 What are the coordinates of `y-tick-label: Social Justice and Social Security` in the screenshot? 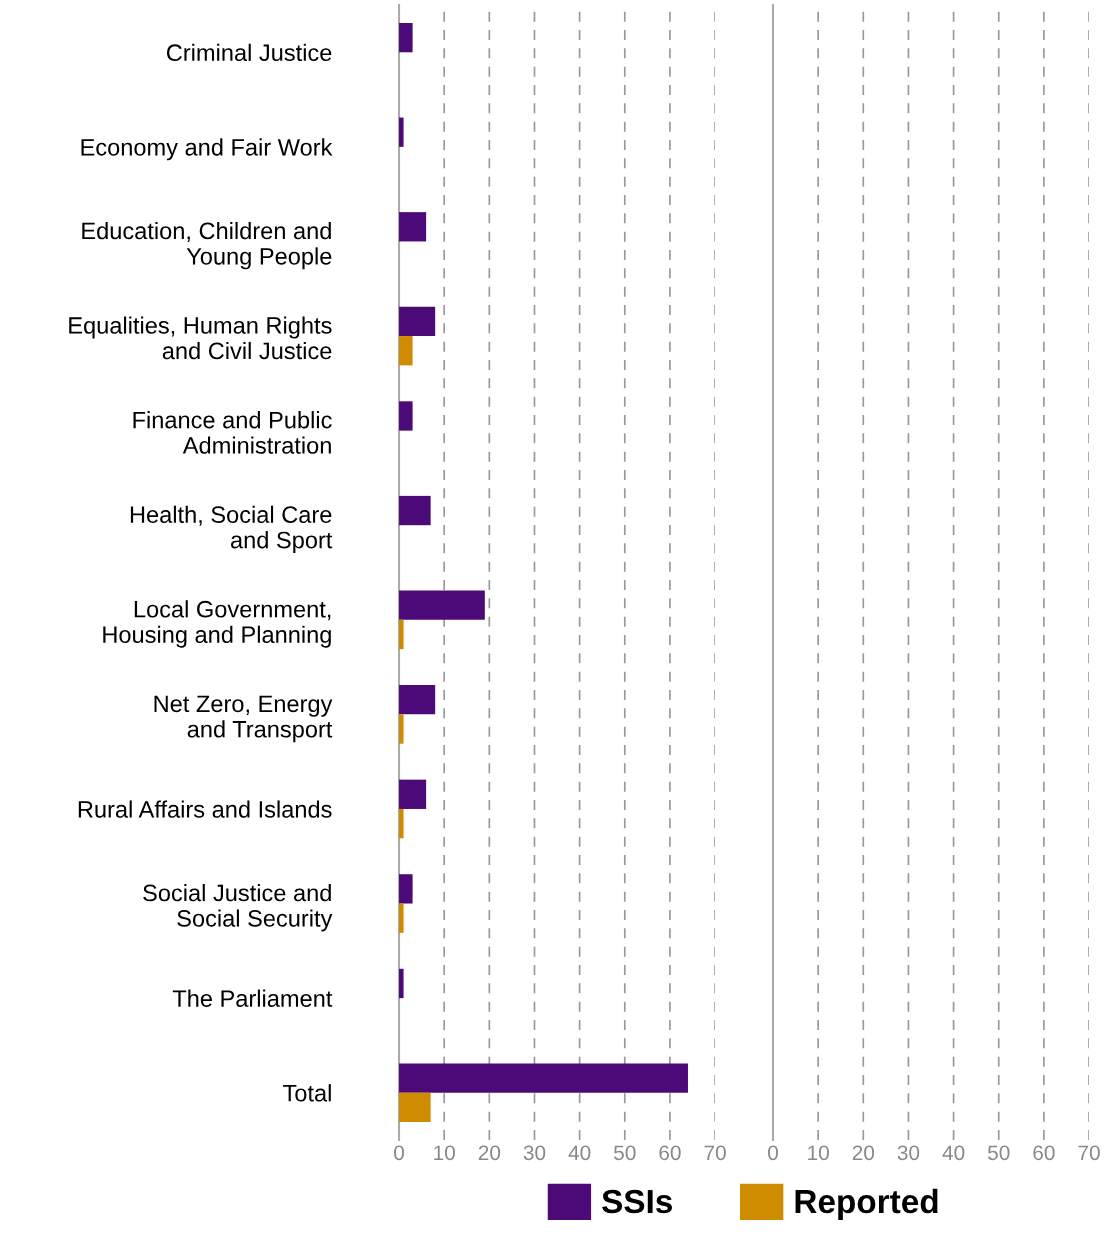 It's located at (238, 907).